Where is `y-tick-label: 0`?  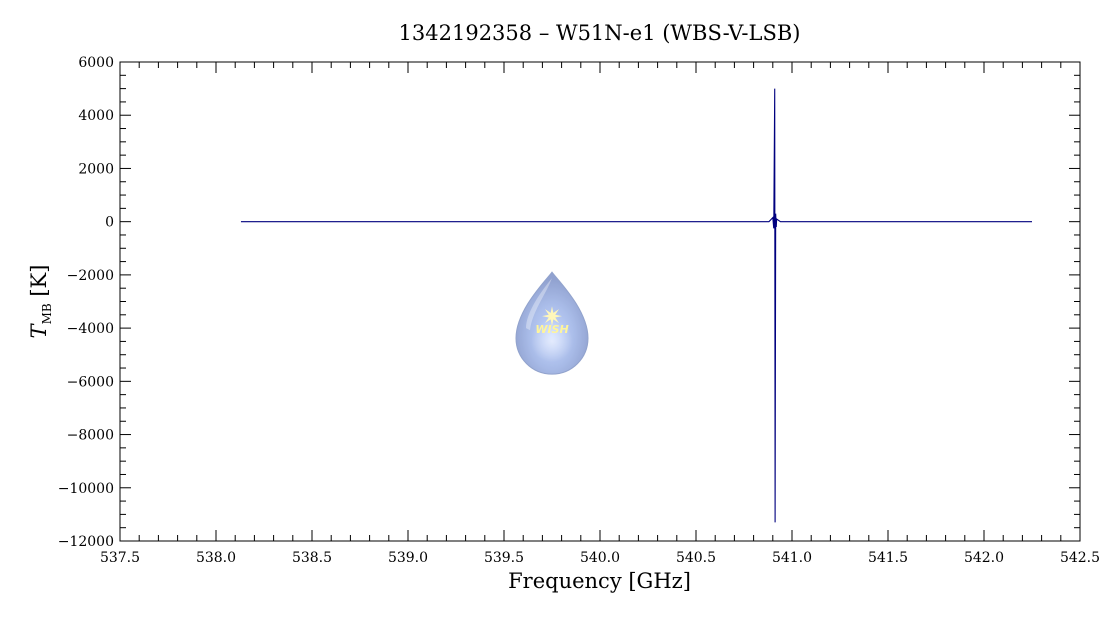 y-tick-label: 0 is located at coordinates (109, 223).